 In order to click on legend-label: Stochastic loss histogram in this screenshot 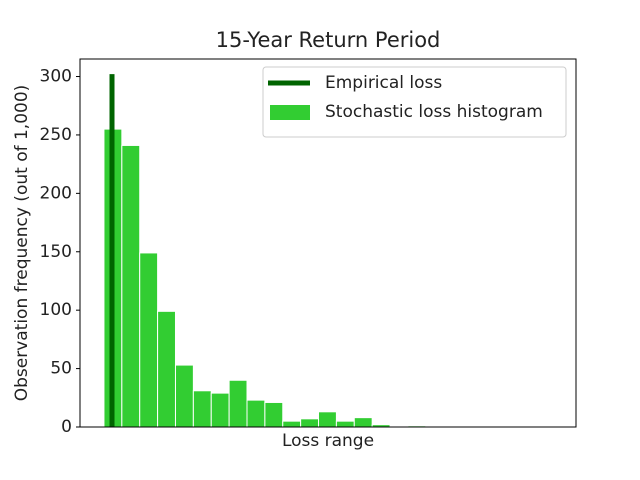, I will do `click(434, 112)`.